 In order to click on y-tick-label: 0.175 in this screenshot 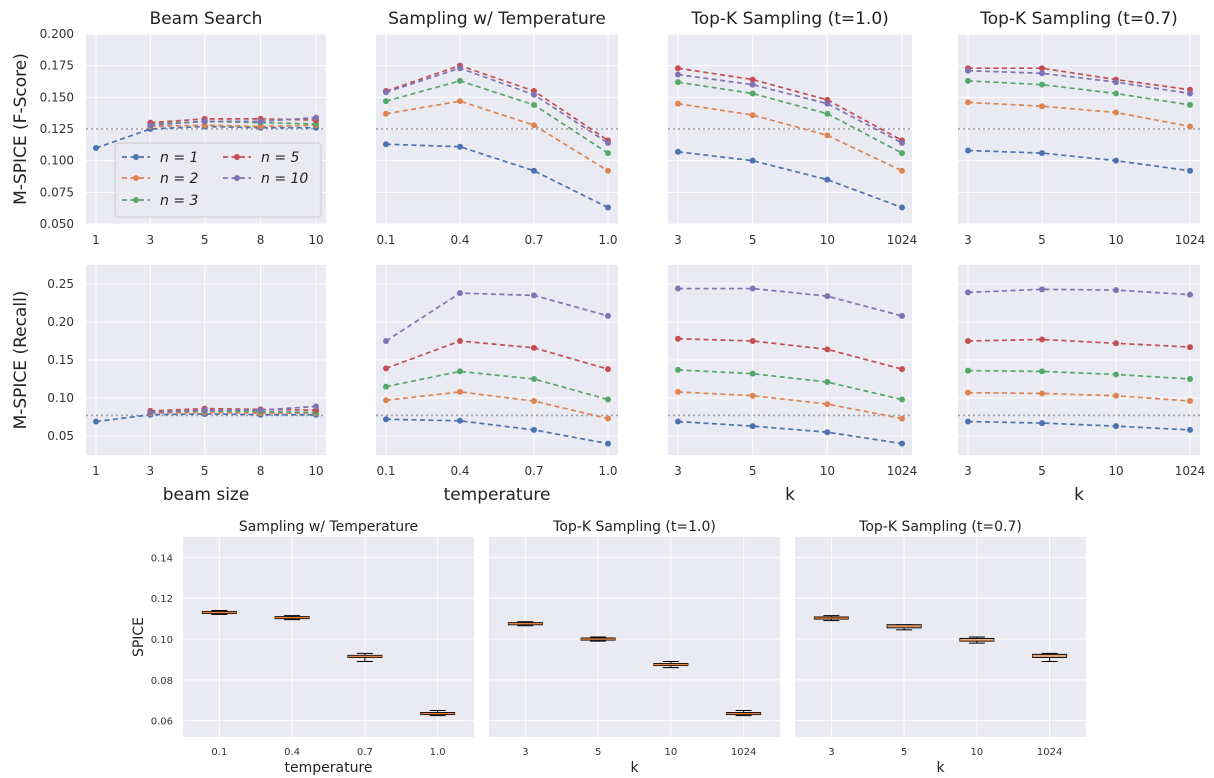, I will do `click(57, 66)`.